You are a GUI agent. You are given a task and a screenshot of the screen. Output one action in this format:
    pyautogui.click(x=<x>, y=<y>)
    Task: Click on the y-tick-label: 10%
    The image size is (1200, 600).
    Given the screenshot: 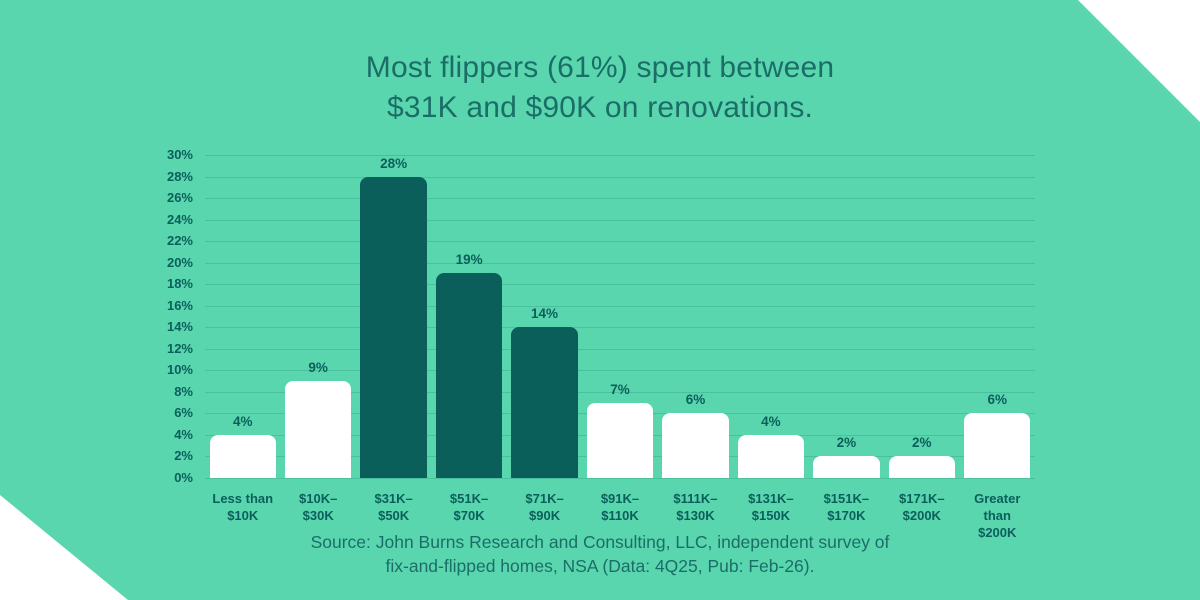 What is the action you would take?
    pyautogui.click(x=179, y=370)
    